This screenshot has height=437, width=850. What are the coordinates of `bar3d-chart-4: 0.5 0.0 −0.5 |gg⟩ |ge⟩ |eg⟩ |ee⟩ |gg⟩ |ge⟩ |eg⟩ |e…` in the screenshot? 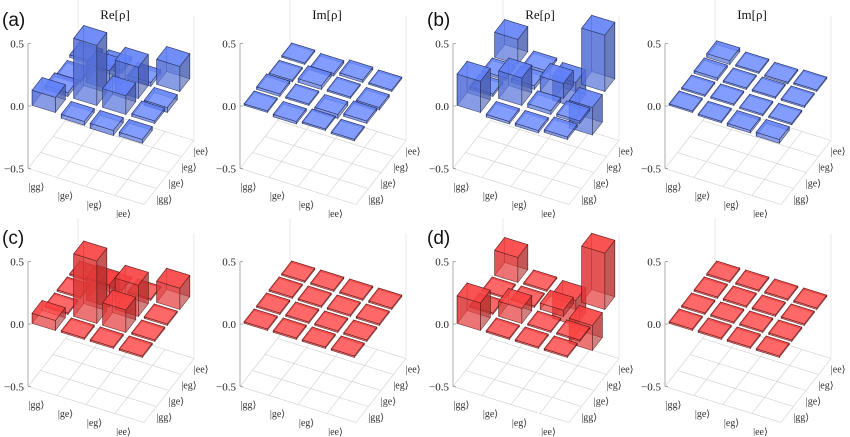 It's located at (105, 327).